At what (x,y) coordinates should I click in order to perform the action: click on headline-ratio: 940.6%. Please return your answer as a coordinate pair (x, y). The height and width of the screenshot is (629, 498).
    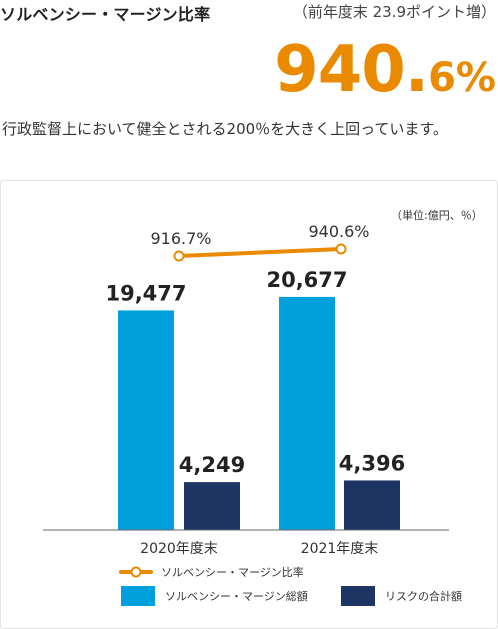
    Looking at the image, I should click on (385, 70).